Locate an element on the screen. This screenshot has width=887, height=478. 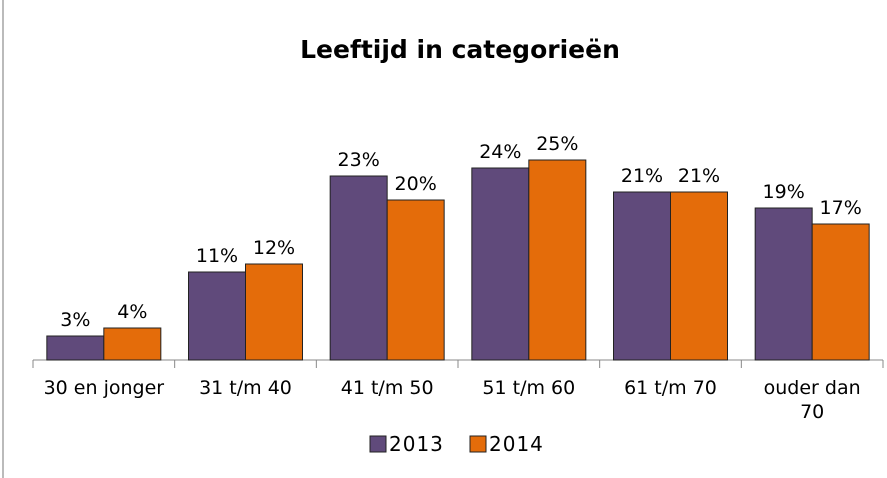
data-label: 4% is located at coordinates (132, 312).